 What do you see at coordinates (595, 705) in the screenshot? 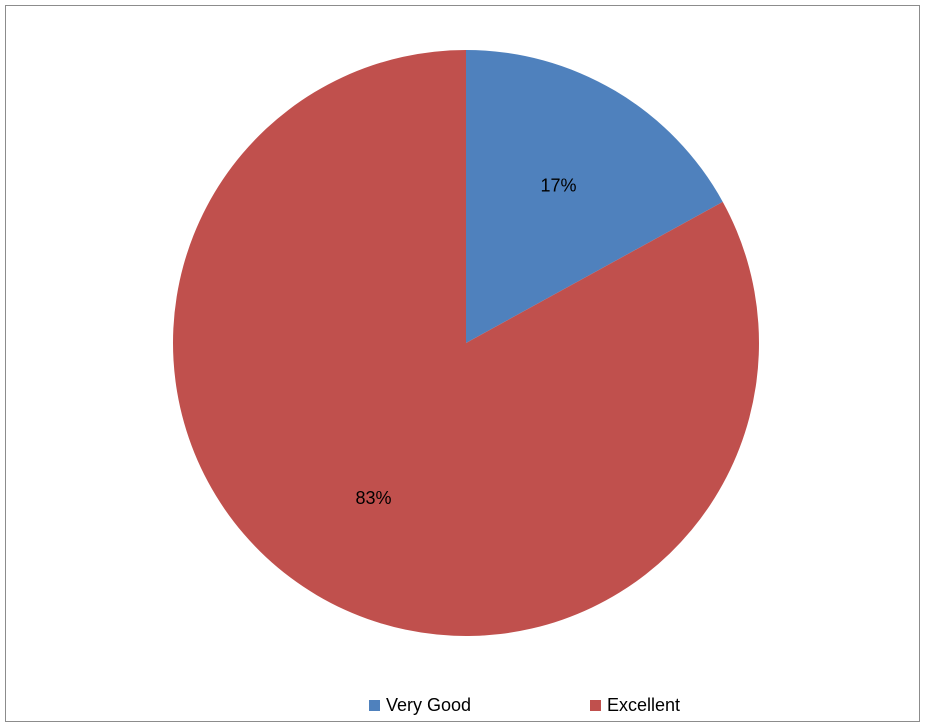
I see `legend-swatch-excellent` at bounding box center [595, 705].